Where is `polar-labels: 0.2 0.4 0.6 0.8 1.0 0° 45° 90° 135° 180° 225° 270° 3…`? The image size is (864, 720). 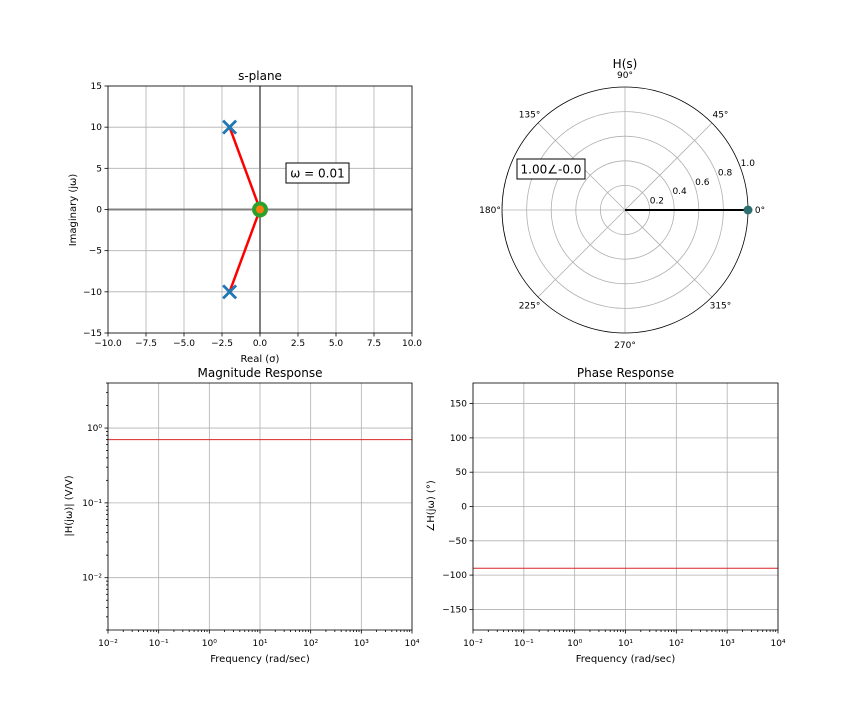 polar-labels: 0.2 0.4 0.6 0.8 1.0 0° 45° 90° 135° 180° 225° 270° 3… is located at coordinates (622, 211).